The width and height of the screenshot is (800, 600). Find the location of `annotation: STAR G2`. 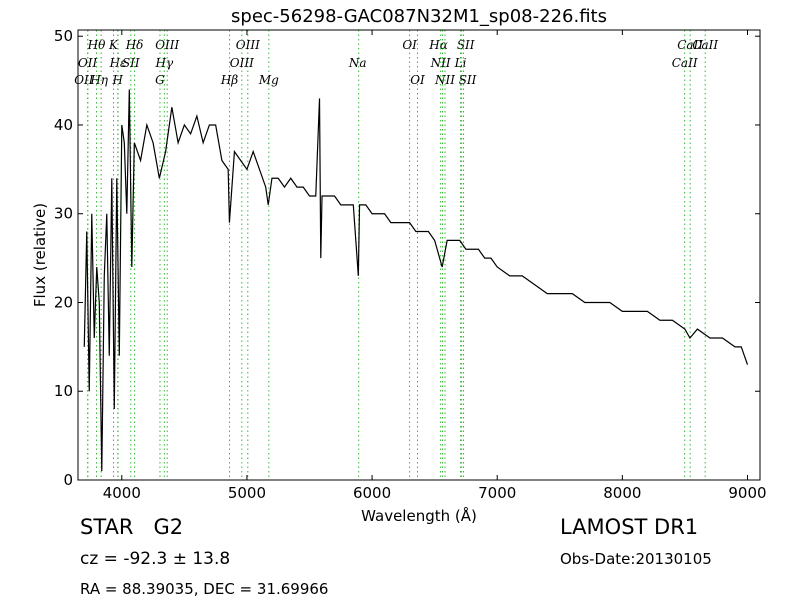

annotation: STAR G2 is located at coordinates (131, 527).